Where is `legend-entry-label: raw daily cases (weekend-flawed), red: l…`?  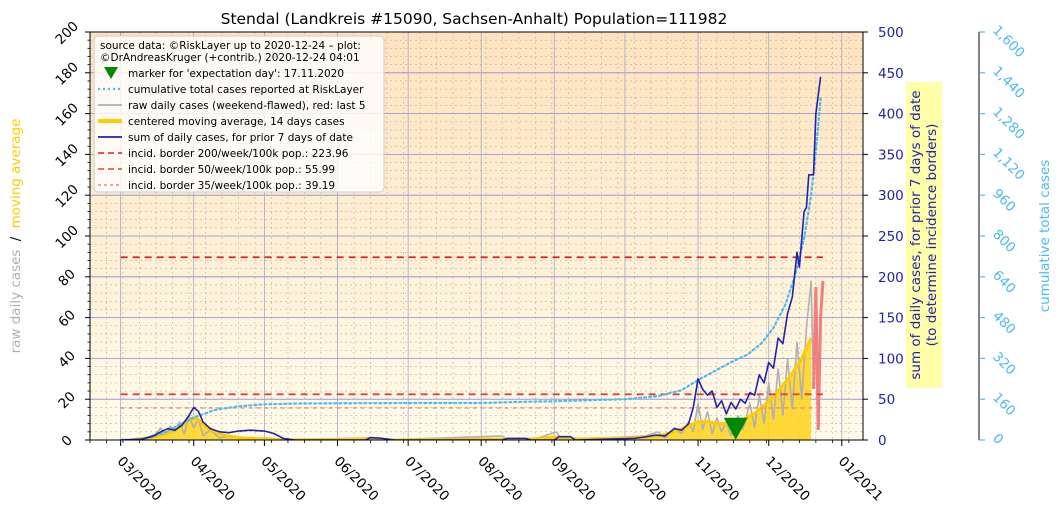 legend-entry-label: raw daily cases (weekend-flawed), red: l… is located at coordinates (247, 106).